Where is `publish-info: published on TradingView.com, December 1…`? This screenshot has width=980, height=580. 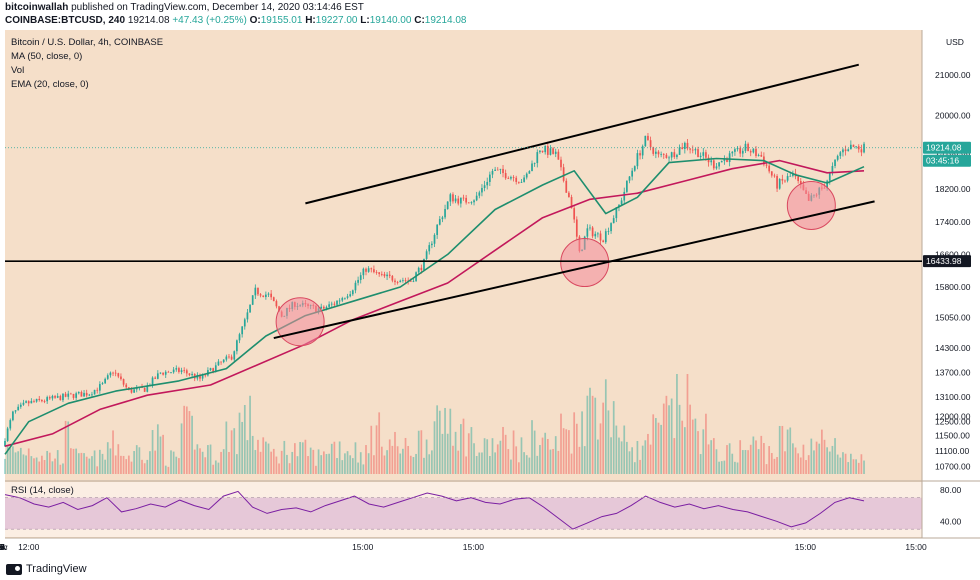 publish-info: published on TradingView.com, December 1… is located at coordinates (217, 7).